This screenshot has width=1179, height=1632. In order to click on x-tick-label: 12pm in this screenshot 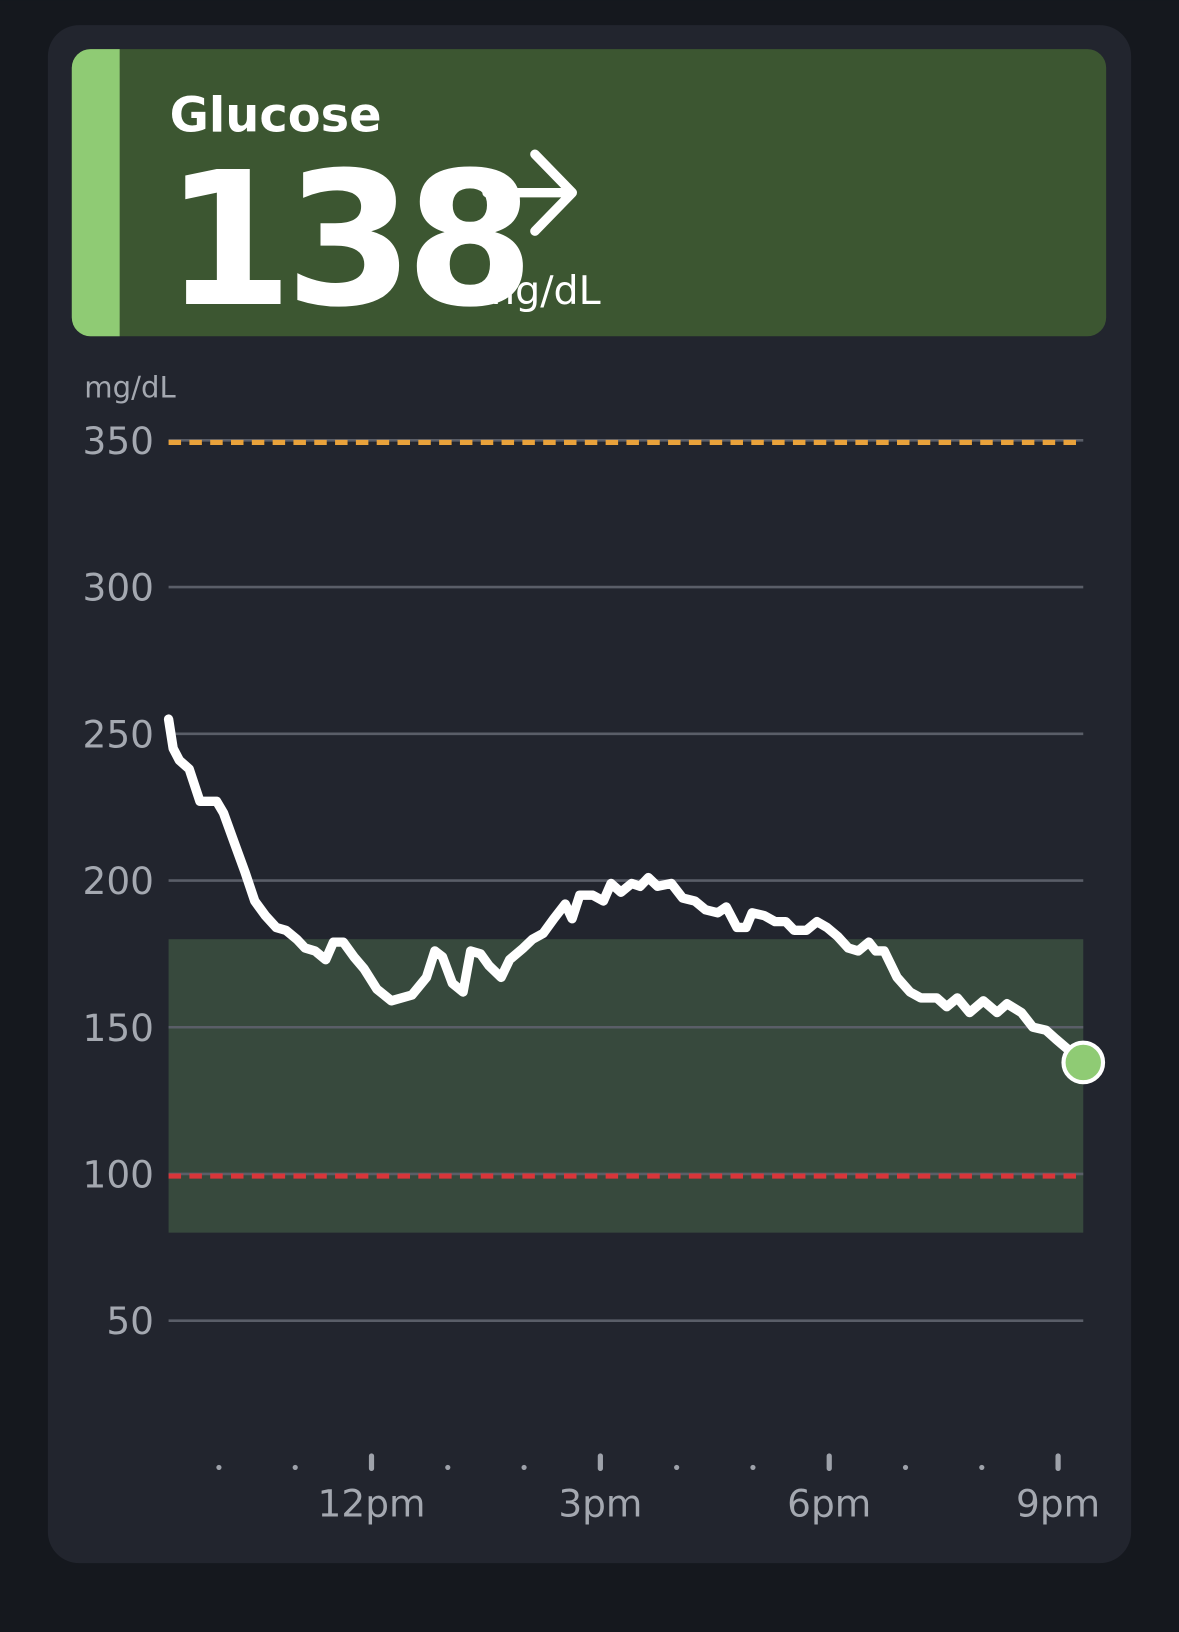, I will do `click(372, 1503)`.